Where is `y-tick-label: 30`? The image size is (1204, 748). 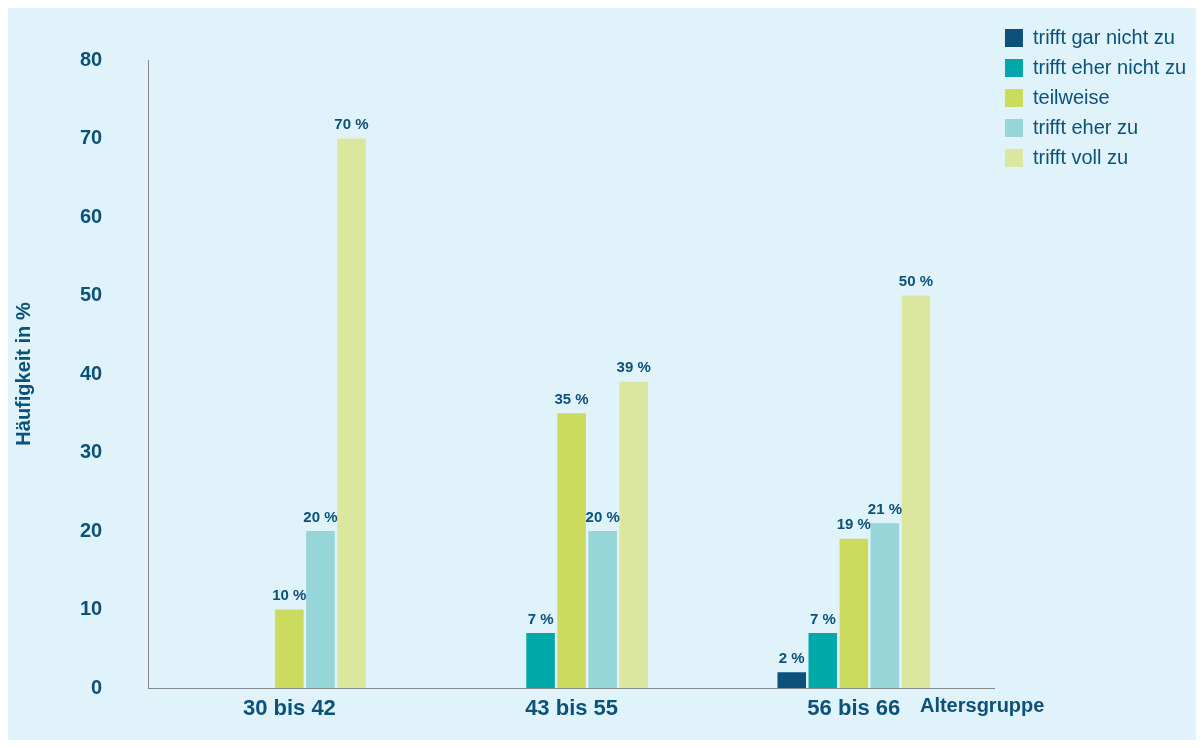 y-tick-label: 30 is located at coordinates (91, 451).